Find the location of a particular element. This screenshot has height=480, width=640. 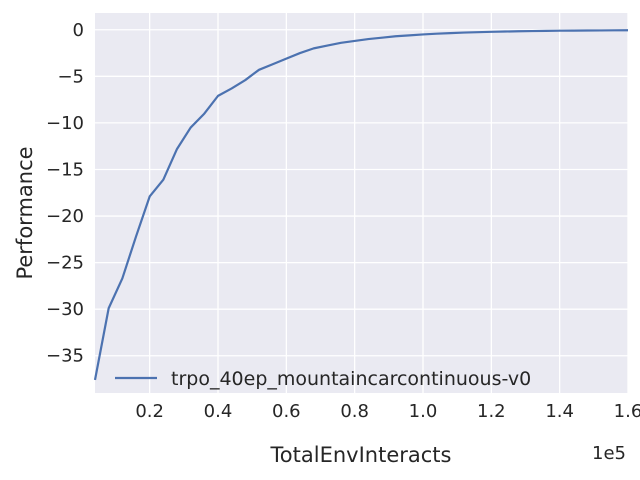

y-tick-label: −25 is located at coordinates (65, 263).